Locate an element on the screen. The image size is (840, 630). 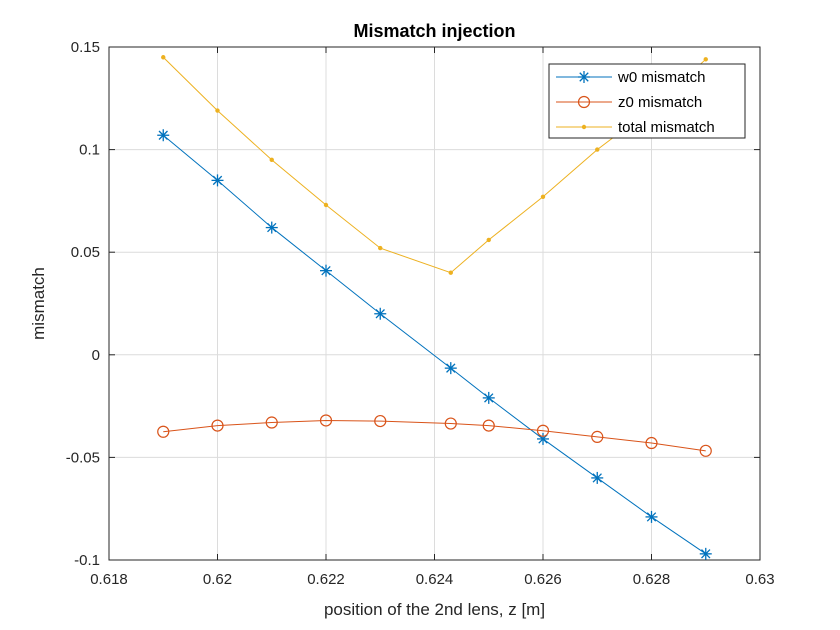
y-axis-label: mismatch is located at coordinates (38, 303).